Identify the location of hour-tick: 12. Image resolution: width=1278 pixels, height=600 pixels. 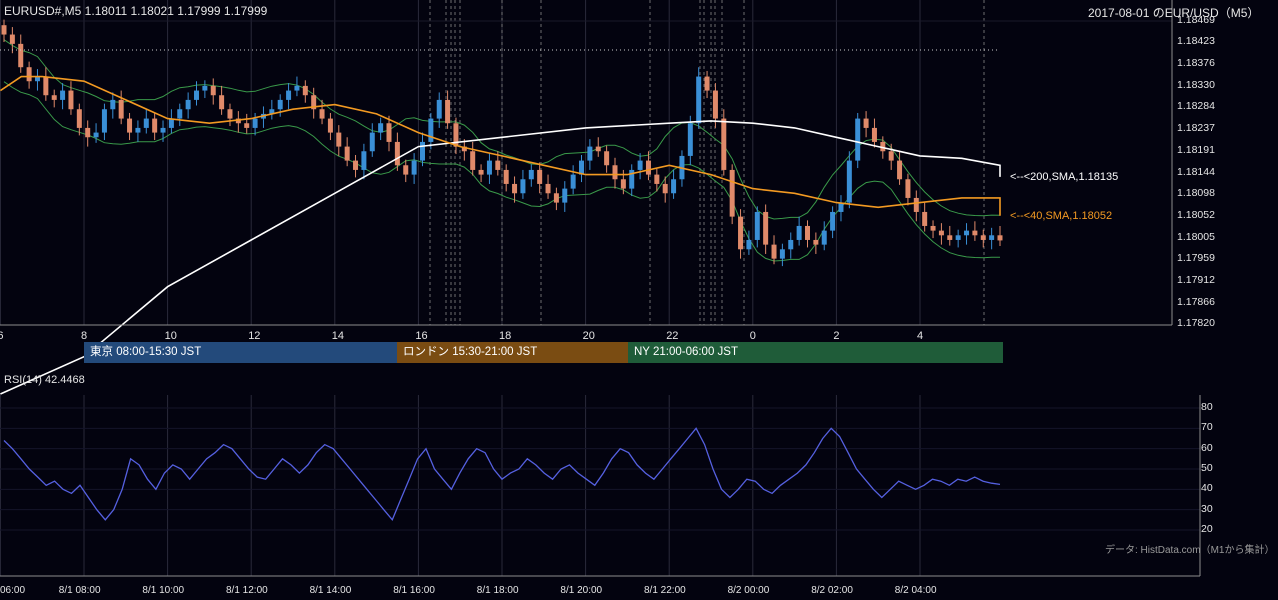
(254, 336).